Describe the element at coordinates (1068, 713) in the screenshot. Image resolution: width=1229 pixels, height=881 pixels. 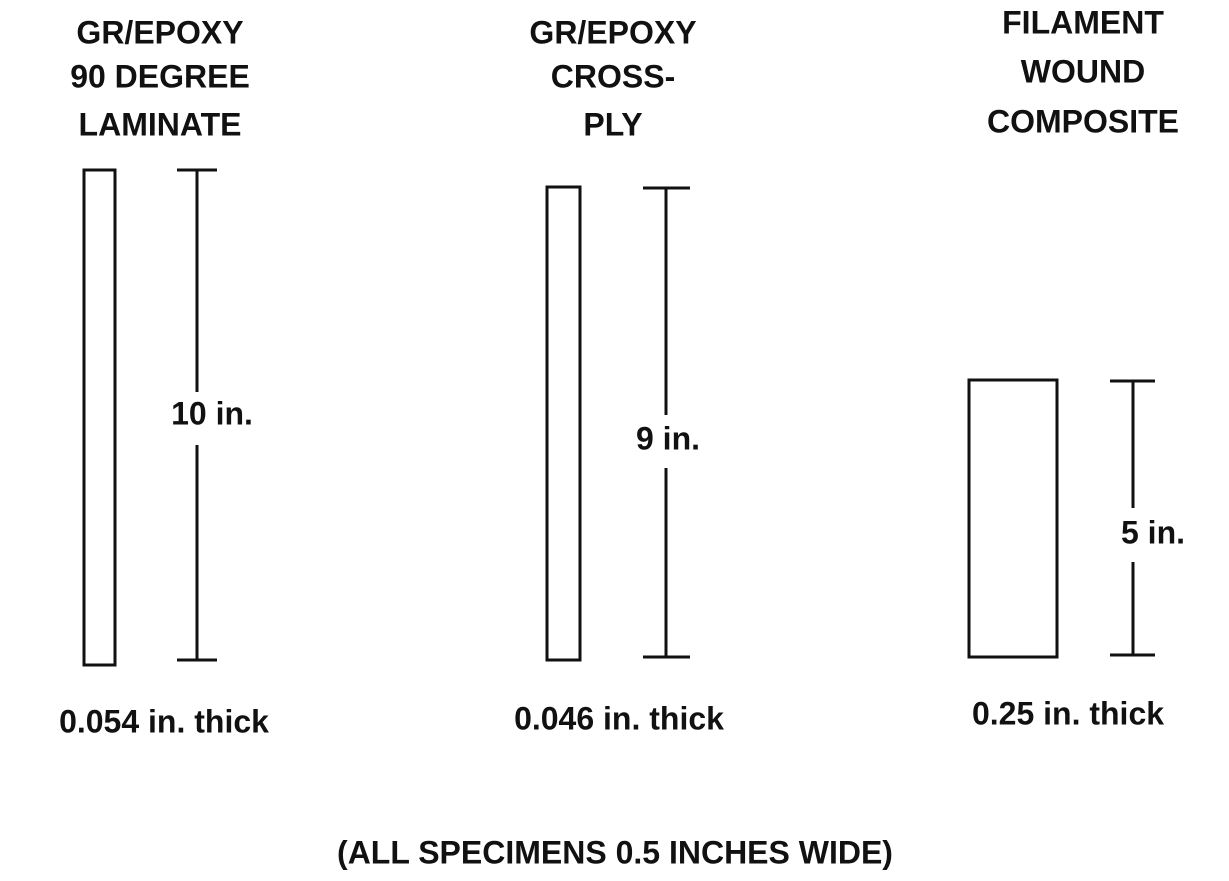
I see `thickness-label: 0.25 in. thick` at that location.